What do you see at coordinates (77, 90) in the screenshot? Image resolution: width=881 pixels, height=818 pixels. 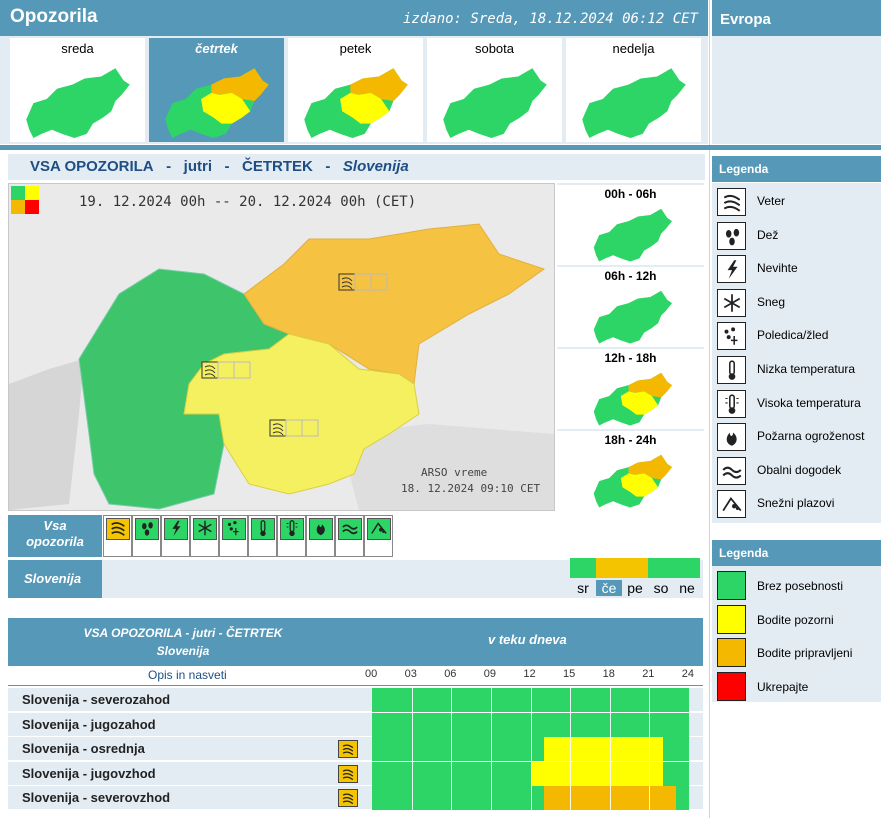 I see `day-tab-0: sreda` at bounding box center [77, 90].